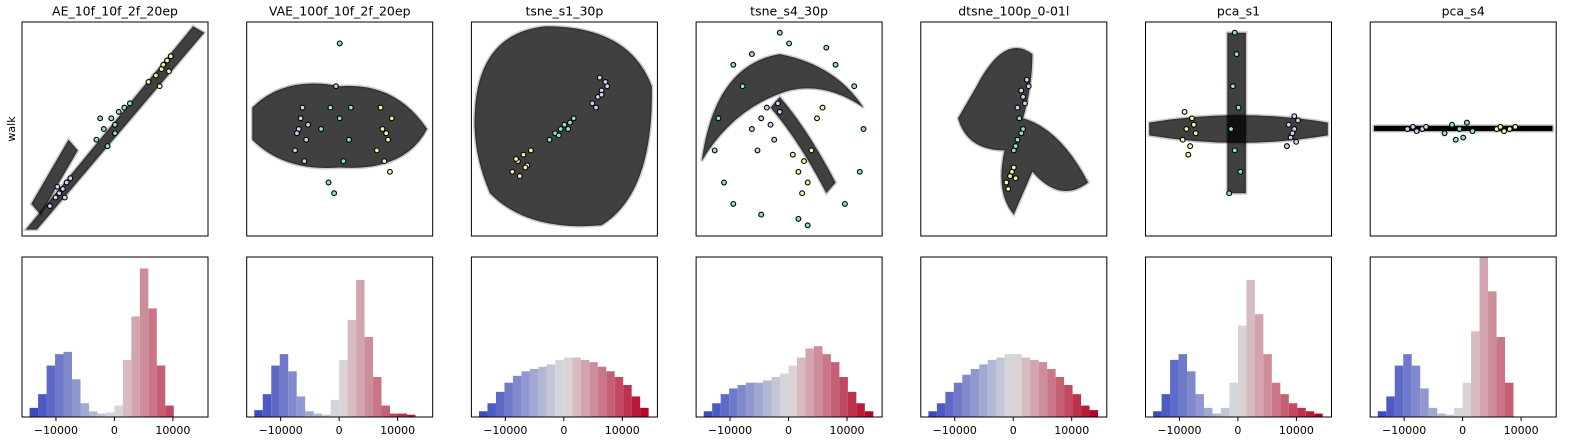  Describe the element at coordinates (1236, 113) in the screenshot. I see `trajectory-cloud` at that location.